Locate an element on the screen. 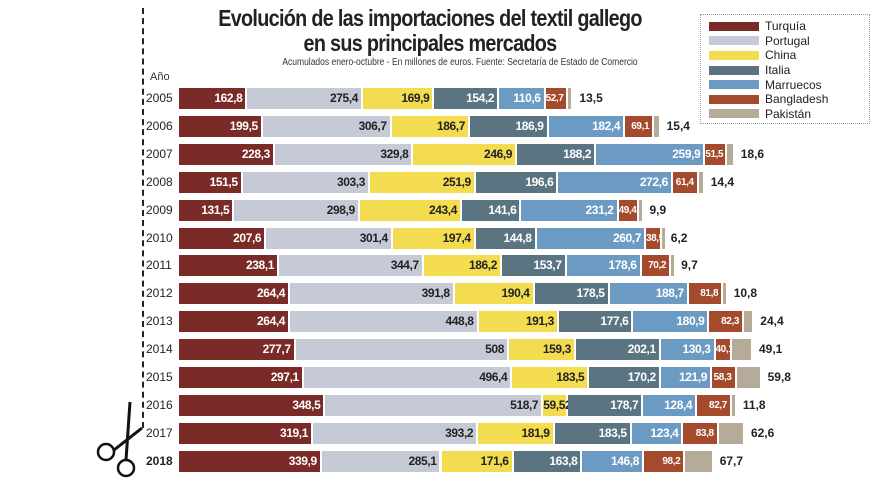 The height and width of the screenshot is (495, 880). bar-segment: 178,5 is located at coordinates (572, 294).